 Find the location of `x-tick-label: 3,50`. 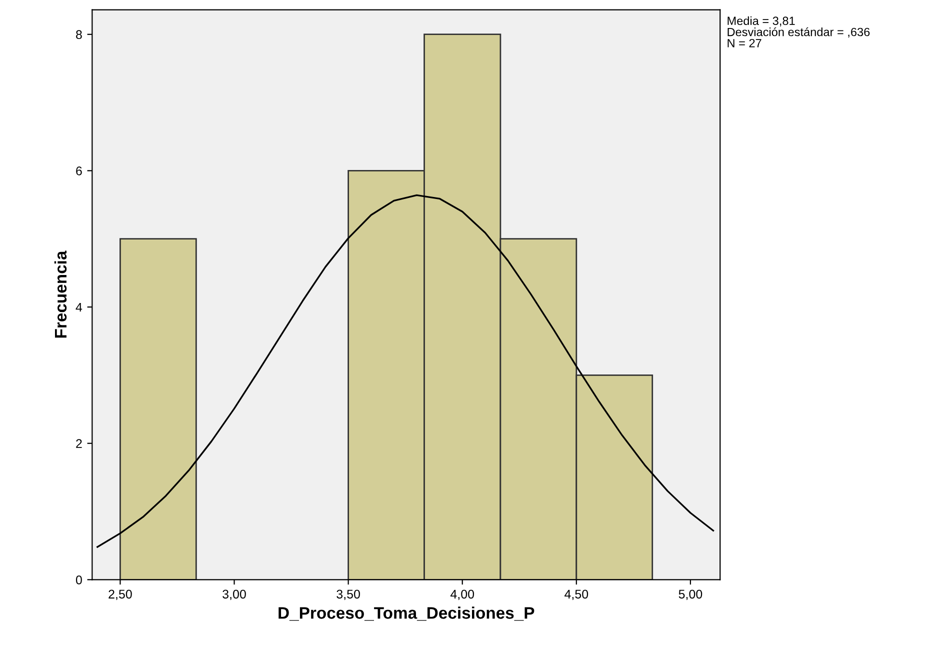

x-tick-label: 3,50 is located at coordinates (348, 595).